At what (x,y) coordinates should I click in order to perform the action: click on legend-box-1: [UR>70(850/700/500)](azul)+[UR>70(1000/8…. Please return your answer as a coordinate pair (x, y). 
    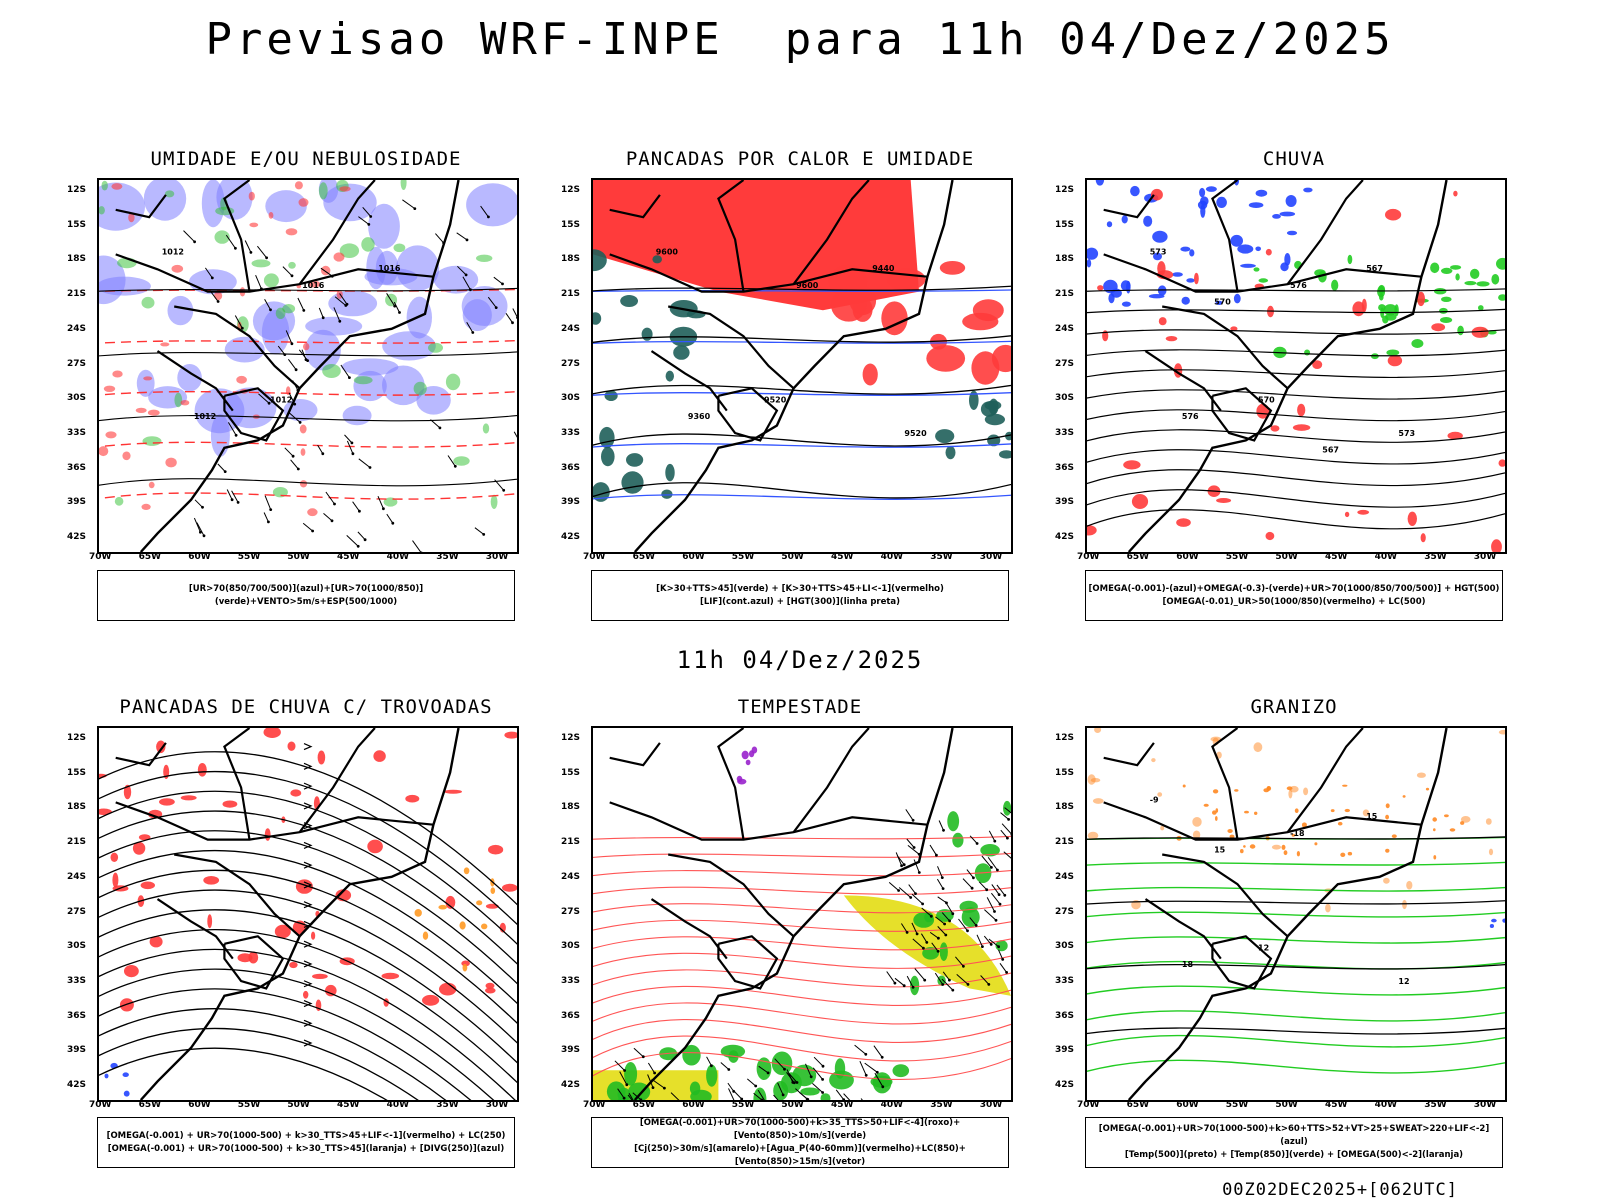
    Looking at the image, I should click on (306, 595).